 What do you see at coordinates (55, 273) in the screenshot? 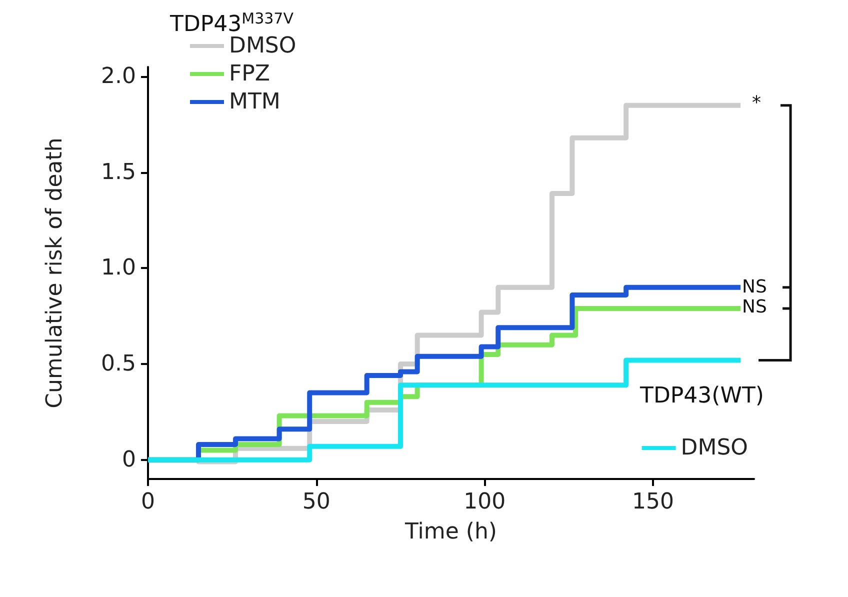
I see `y-axis-title: Cumulative risk of death` at bounding box center [55, 273].